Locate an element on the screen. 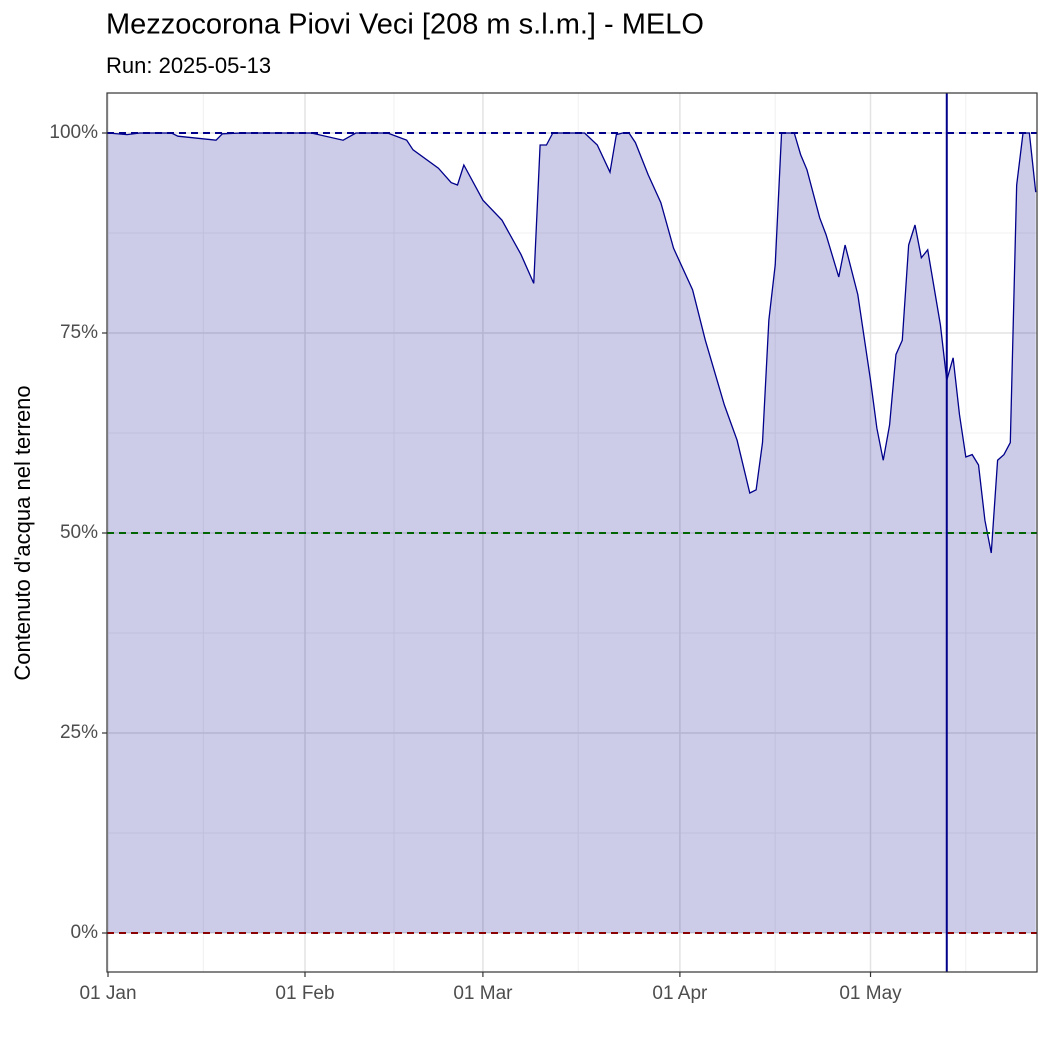  y-axis-label: Contenuto d'acqua nel terreno is located at coordinates (22, 532).